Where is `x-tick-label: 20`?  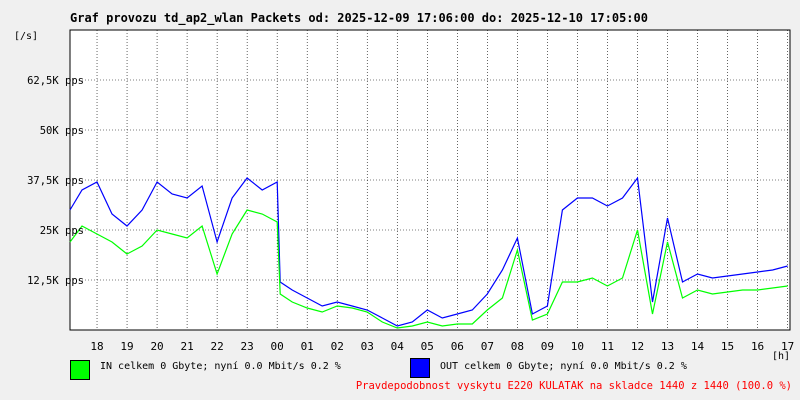 x-tick-label: 20 is located at coordinates (156, 346).